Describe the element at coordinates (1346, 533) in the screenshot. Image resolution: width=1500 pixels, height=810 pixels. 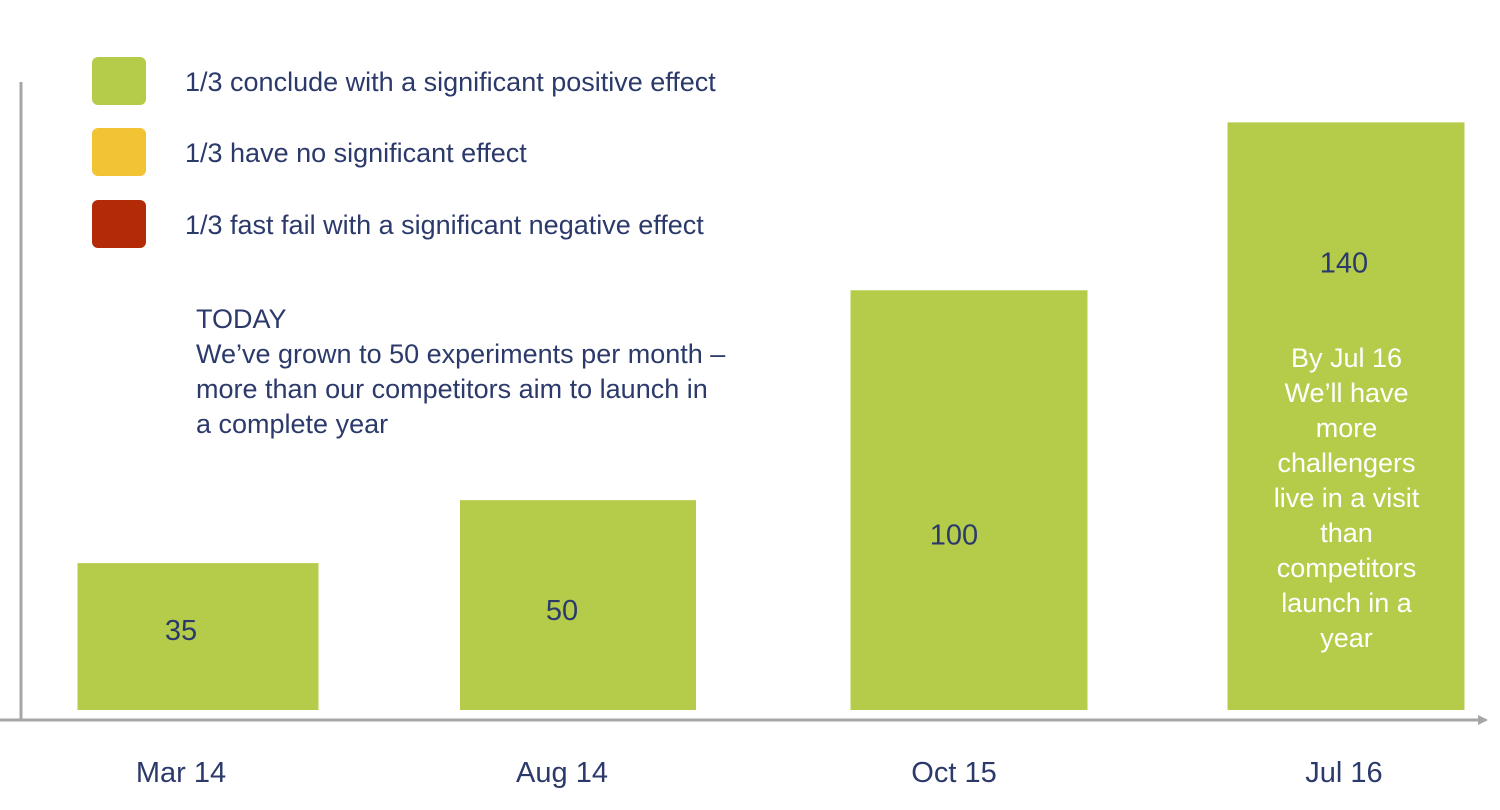
I see `note-line: than` at that location.